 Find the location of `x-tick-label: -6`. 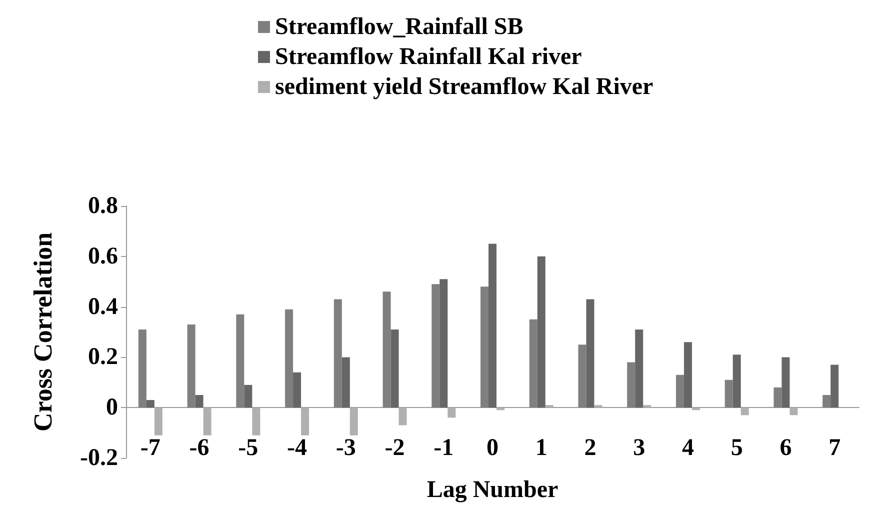

x-tick-label: -6 is located at coordinates (199, 448).